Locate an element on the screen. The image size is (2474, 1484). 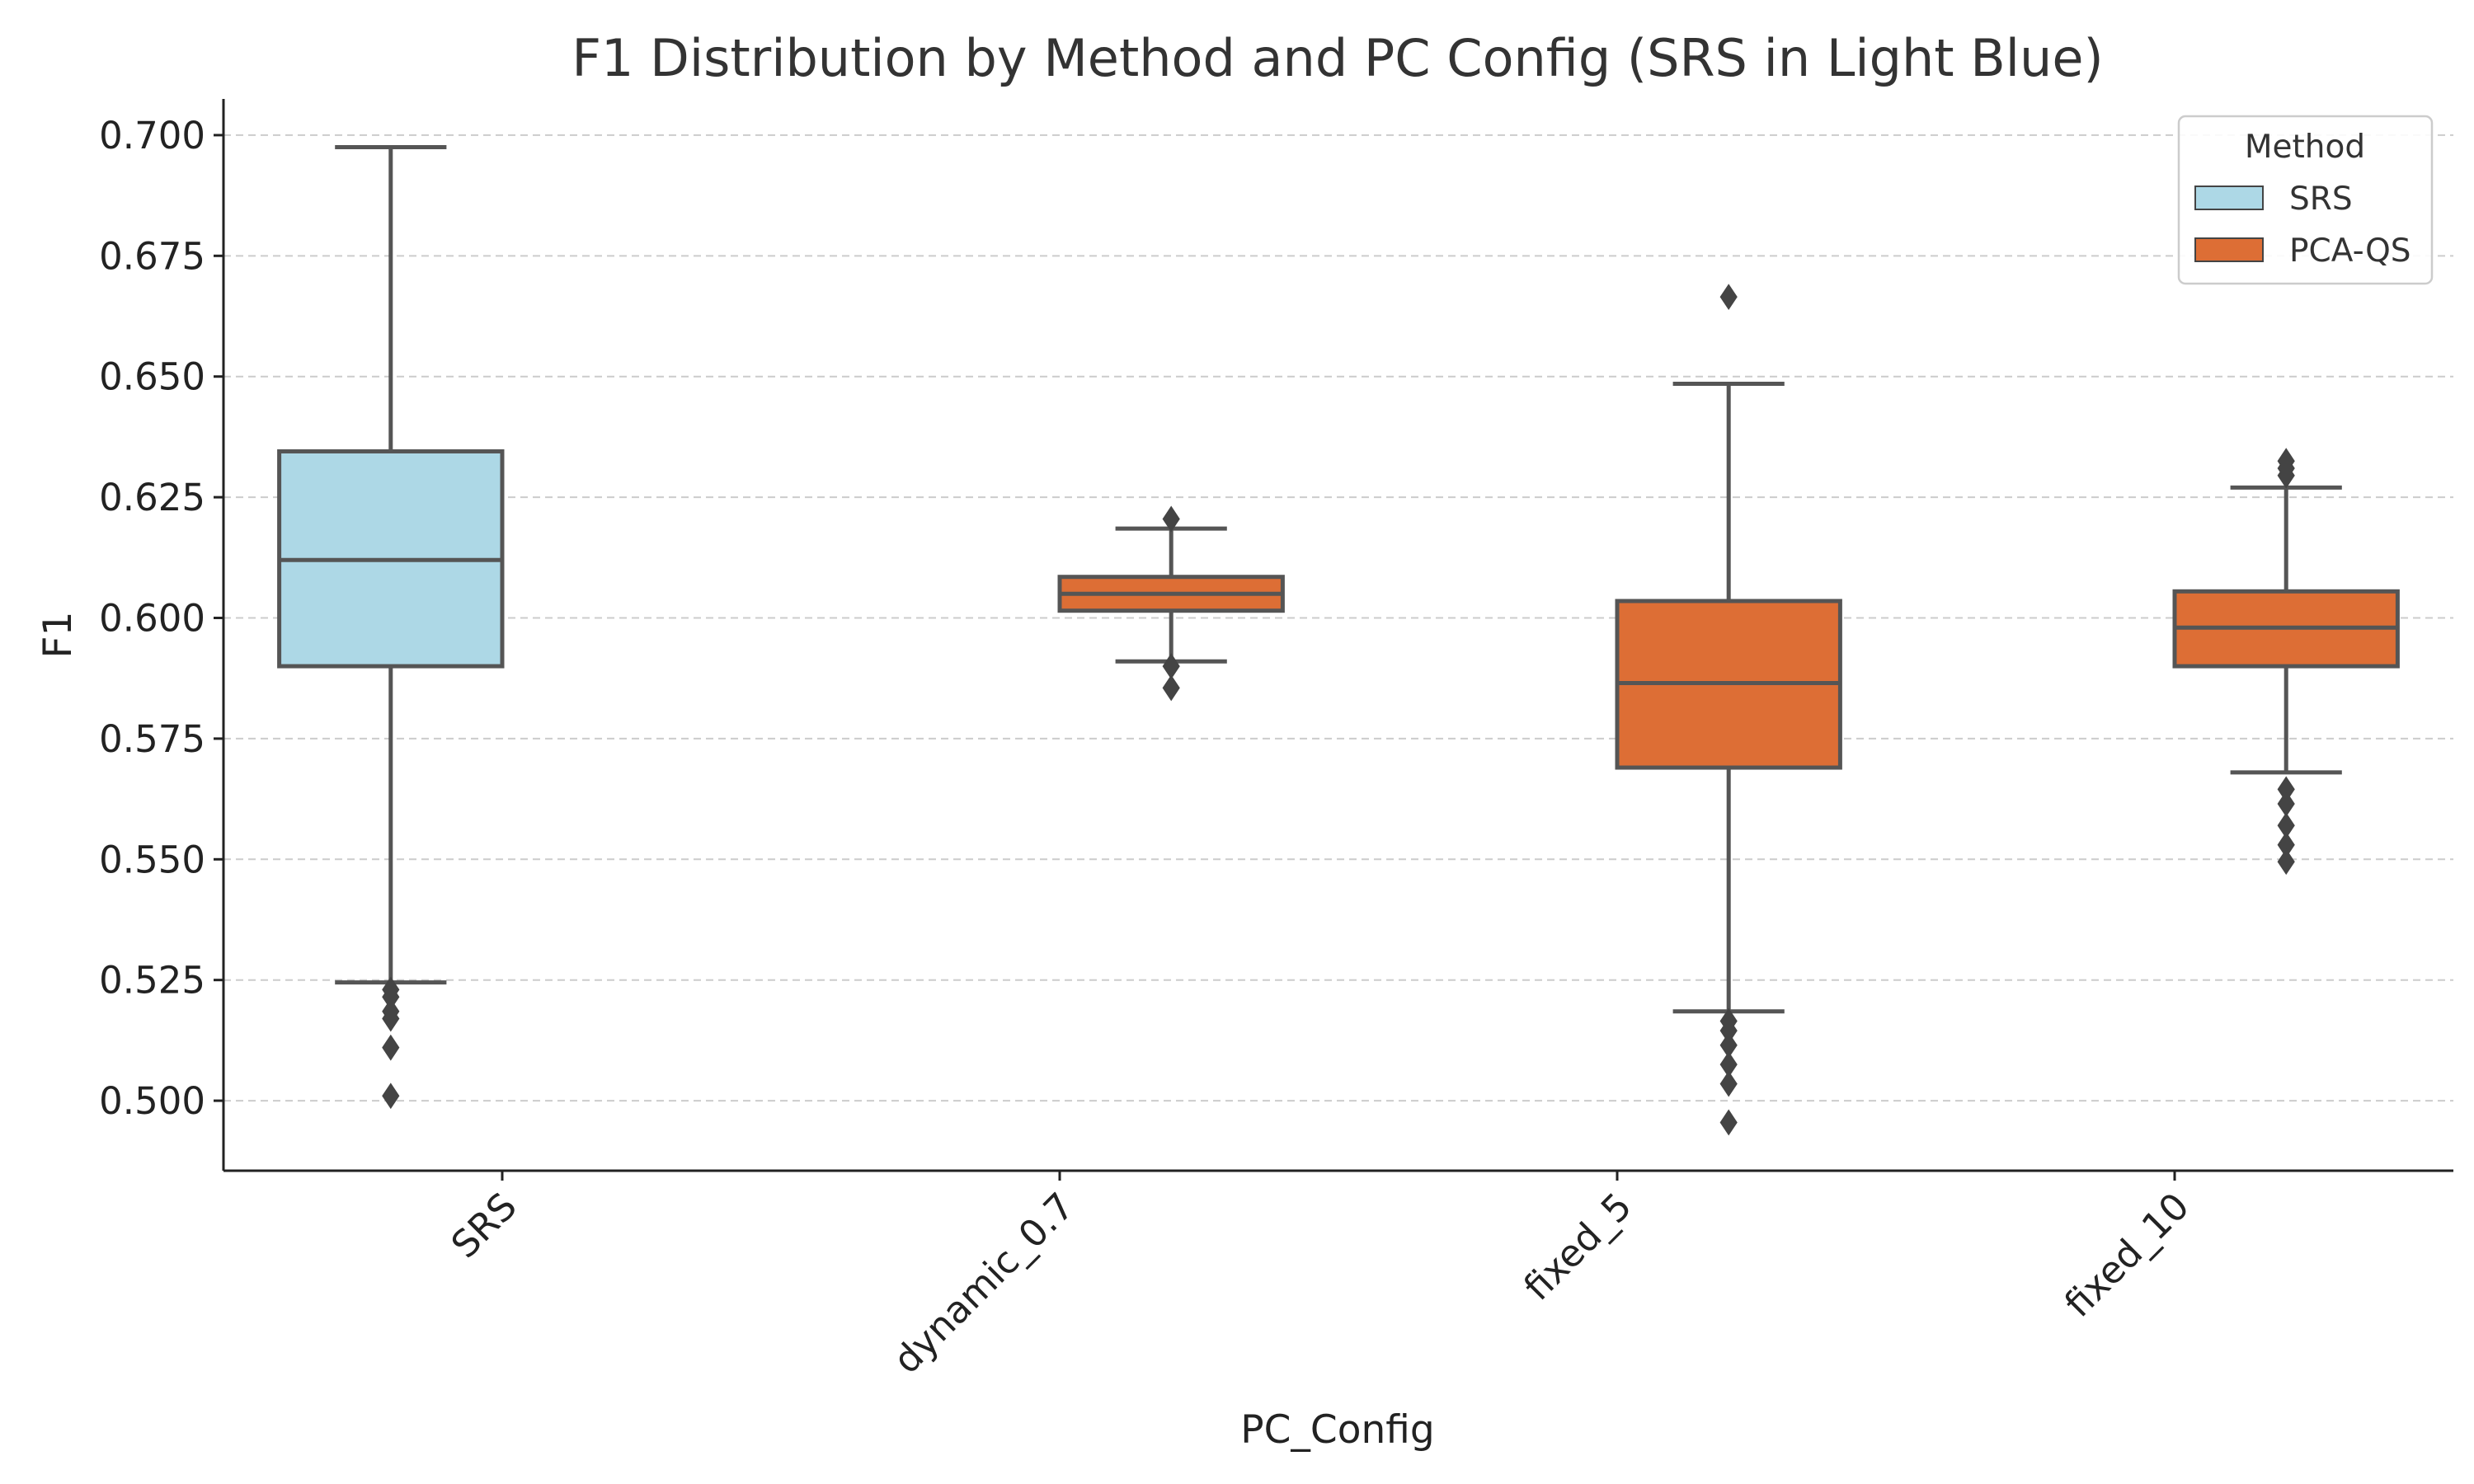
x-tick-label: fixed_10 is located at coordinates (2127, 1255).